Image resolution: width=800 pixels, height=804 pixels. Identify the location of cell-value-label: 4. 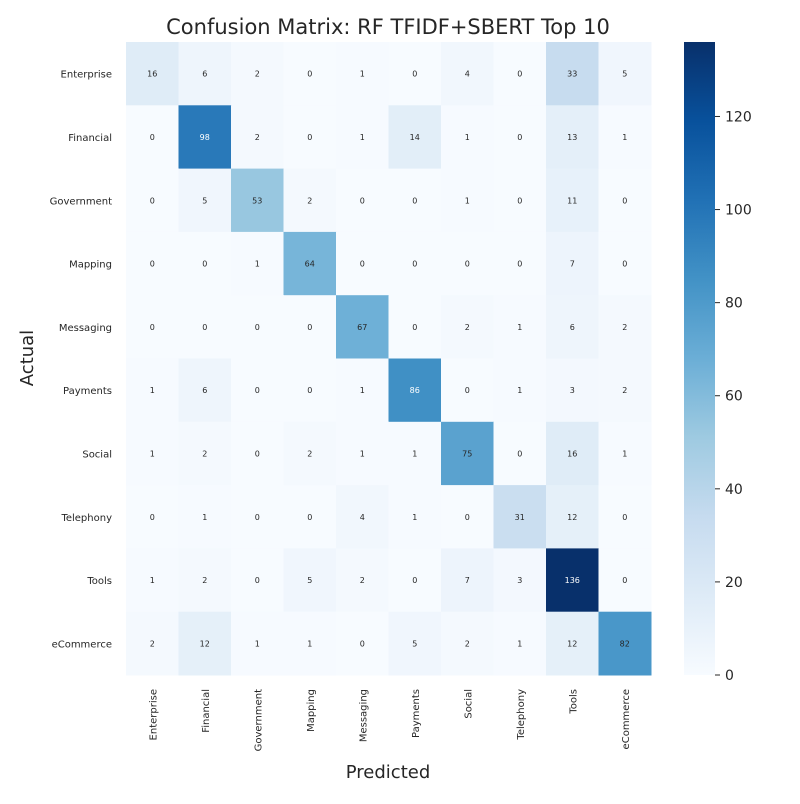
(362, 517).